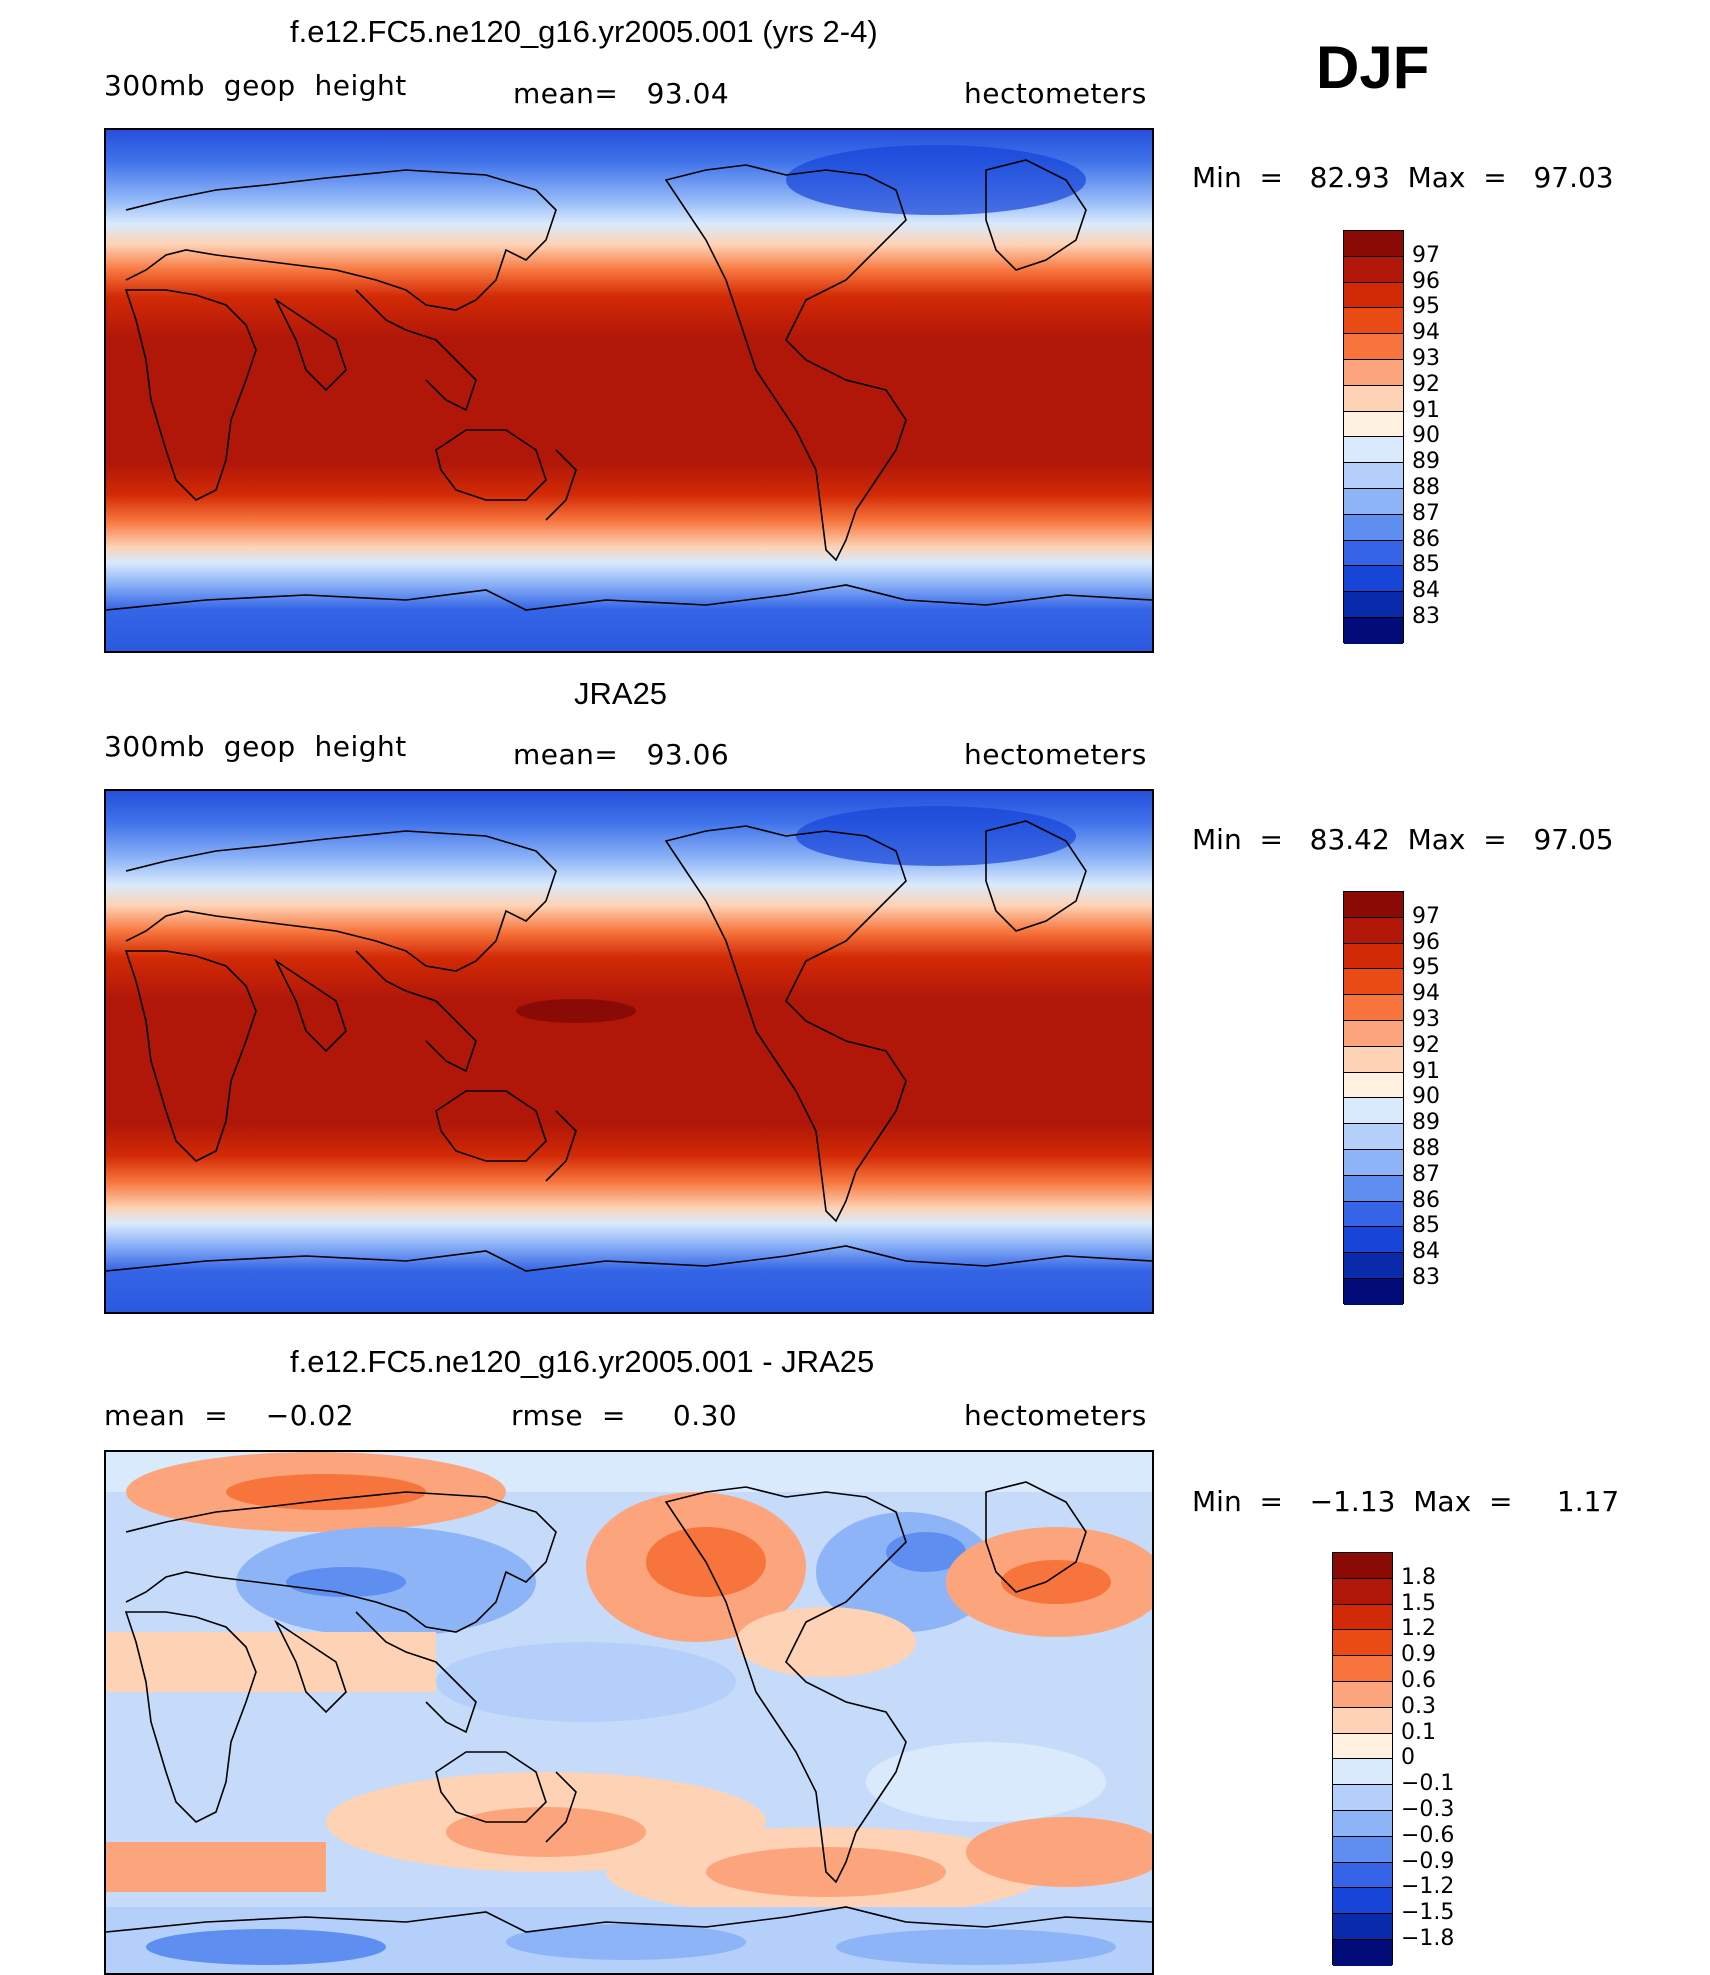 The width and height of the screenshot is (1710, 1975). I want to click on colorbar-tick-label: 0.9, so click(1418, 1655).